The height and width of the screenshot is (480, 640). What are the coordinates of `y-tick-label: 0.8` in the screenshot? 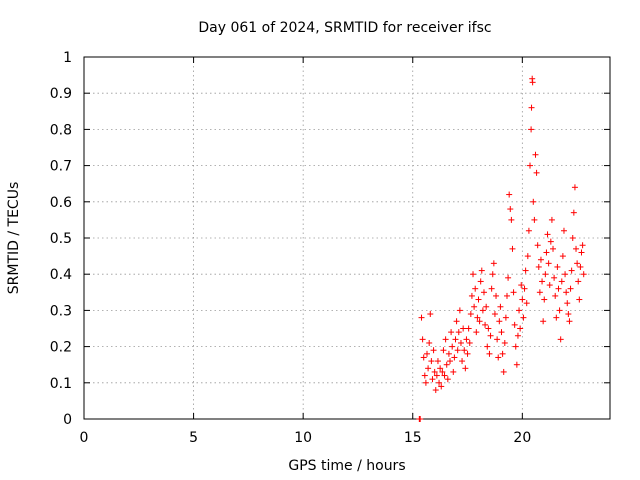 It's located at (61, 130).